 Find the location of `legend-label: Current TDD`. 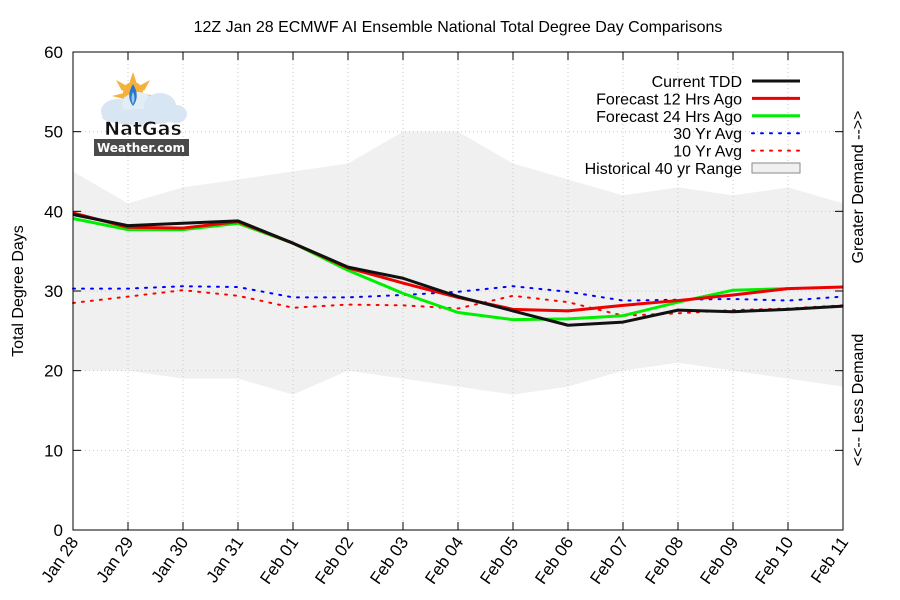

legend-label: Current TDD is located at coordinates (697, 82).